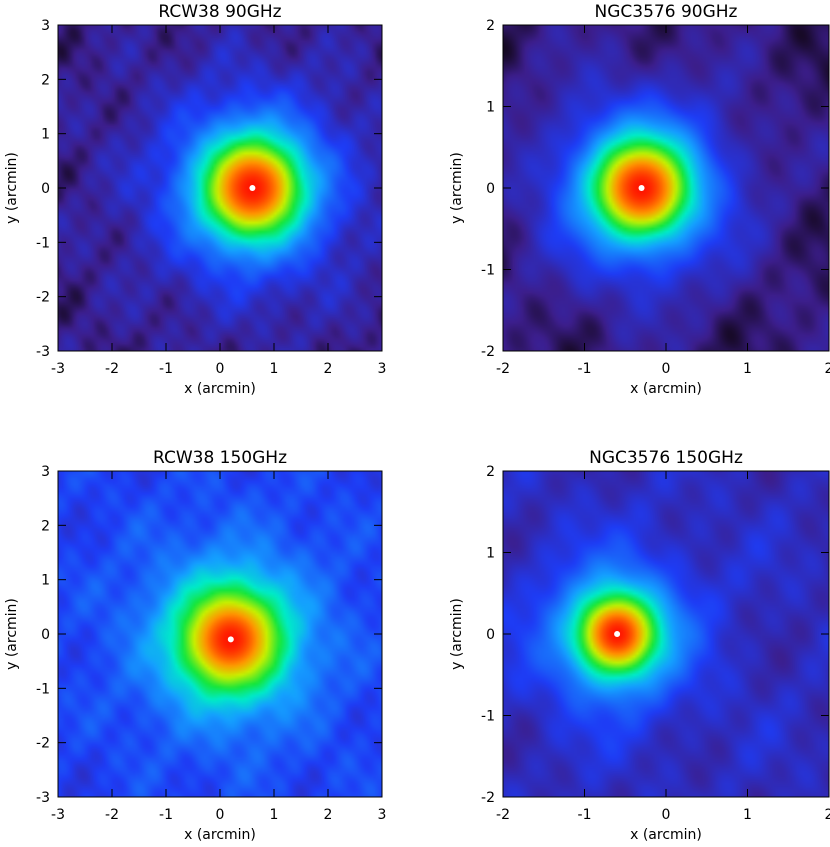 The image size is (830, 847). What do you see at coordinates (219, 12) in the screenshot?
I see `panel-title: RCW38 90GHz` at bounding box center [219, 12].